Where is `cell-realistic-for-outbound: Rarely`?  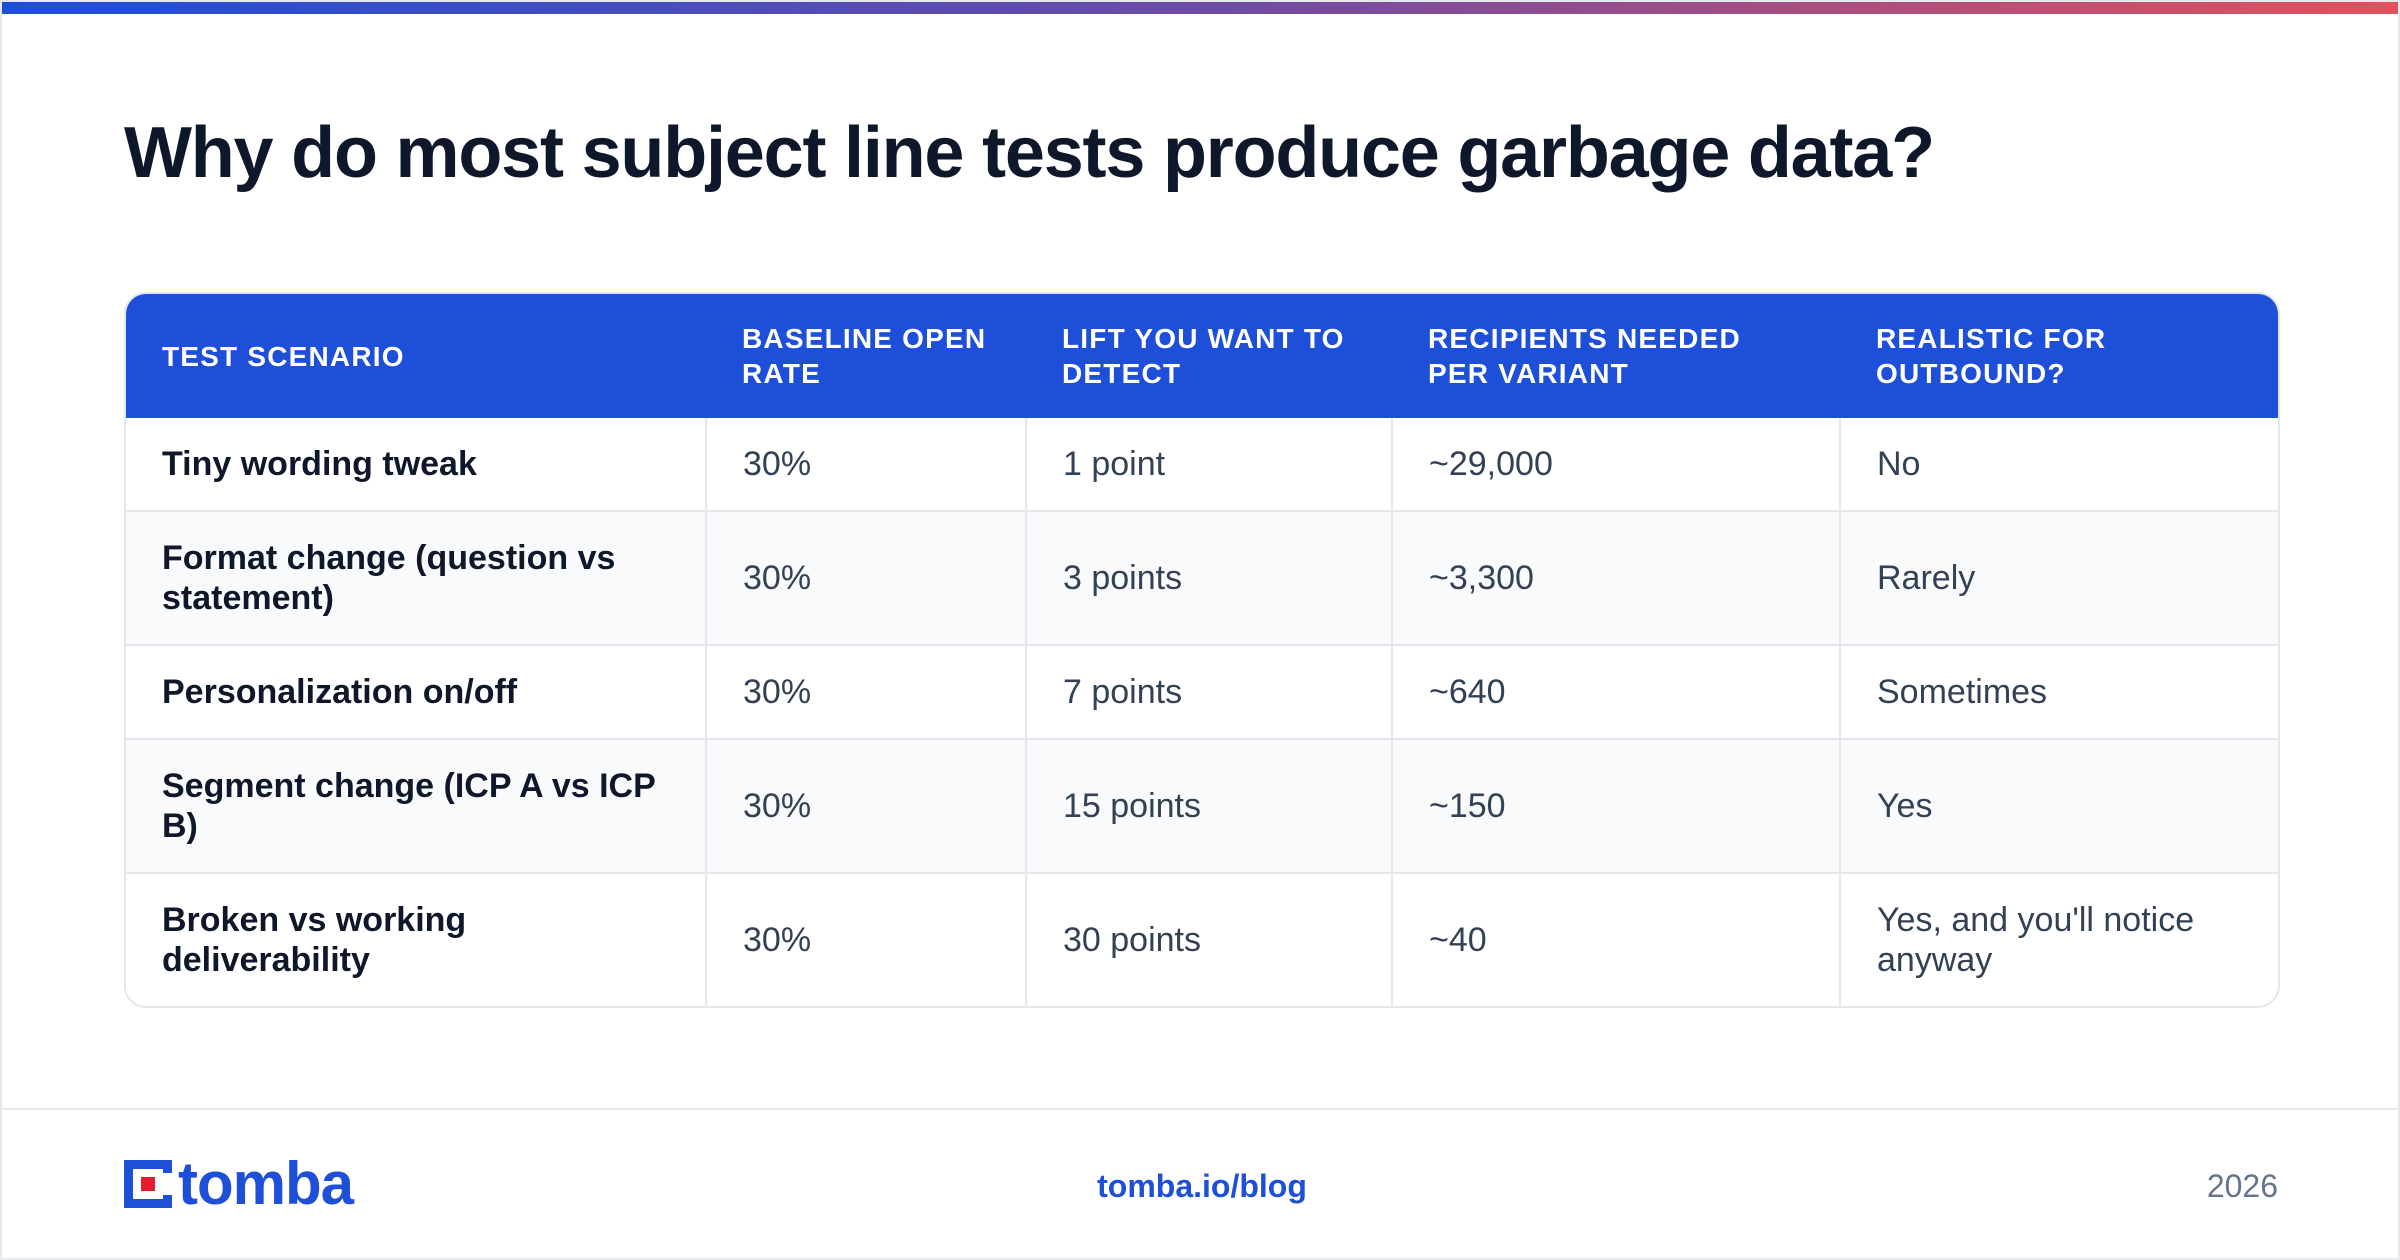
cell-realistic-for-outbound: Rarely is located at coordinates (2059, 578).